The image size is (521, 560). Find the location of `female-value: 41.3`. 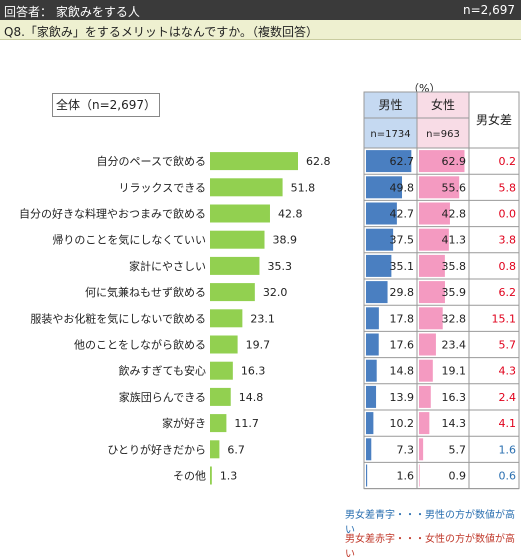

female-value: 41.3 is located at coordinates (454, 240).